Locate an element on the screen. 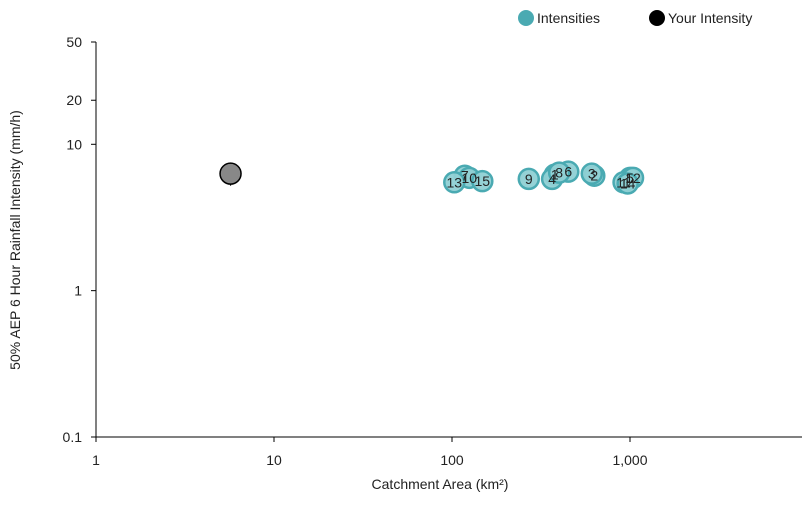 This screenshot has width=802, height=505. point-label: 15 is located at coordinates (483, 181).